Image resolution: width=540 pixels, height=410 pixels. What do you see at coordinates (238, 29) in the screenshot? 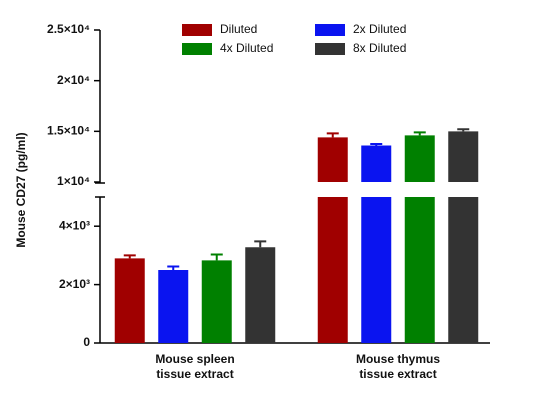
I see `legend-label: Diluted` at bounding box center [238, 29].